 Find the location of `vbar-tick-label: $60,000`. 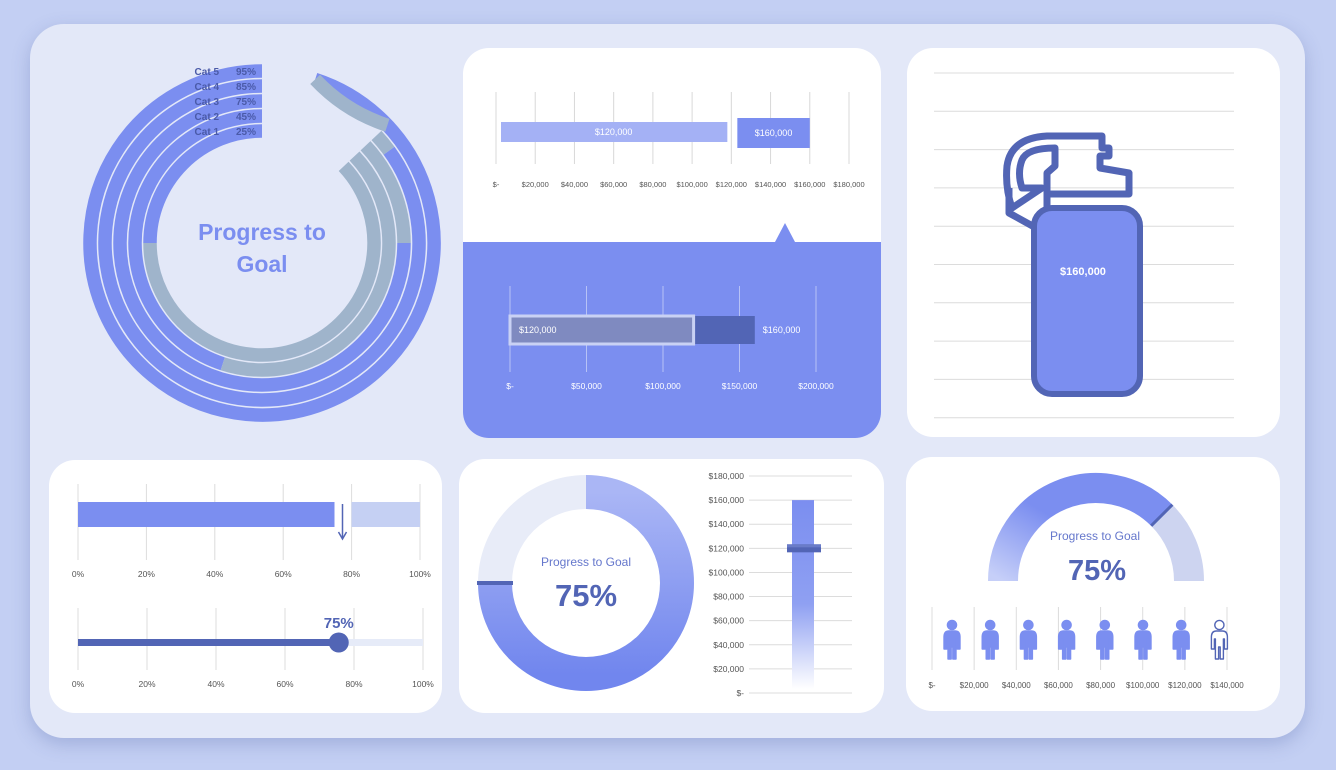

vbar-tick-label: $60,000 is located at coordinates (728, 621).